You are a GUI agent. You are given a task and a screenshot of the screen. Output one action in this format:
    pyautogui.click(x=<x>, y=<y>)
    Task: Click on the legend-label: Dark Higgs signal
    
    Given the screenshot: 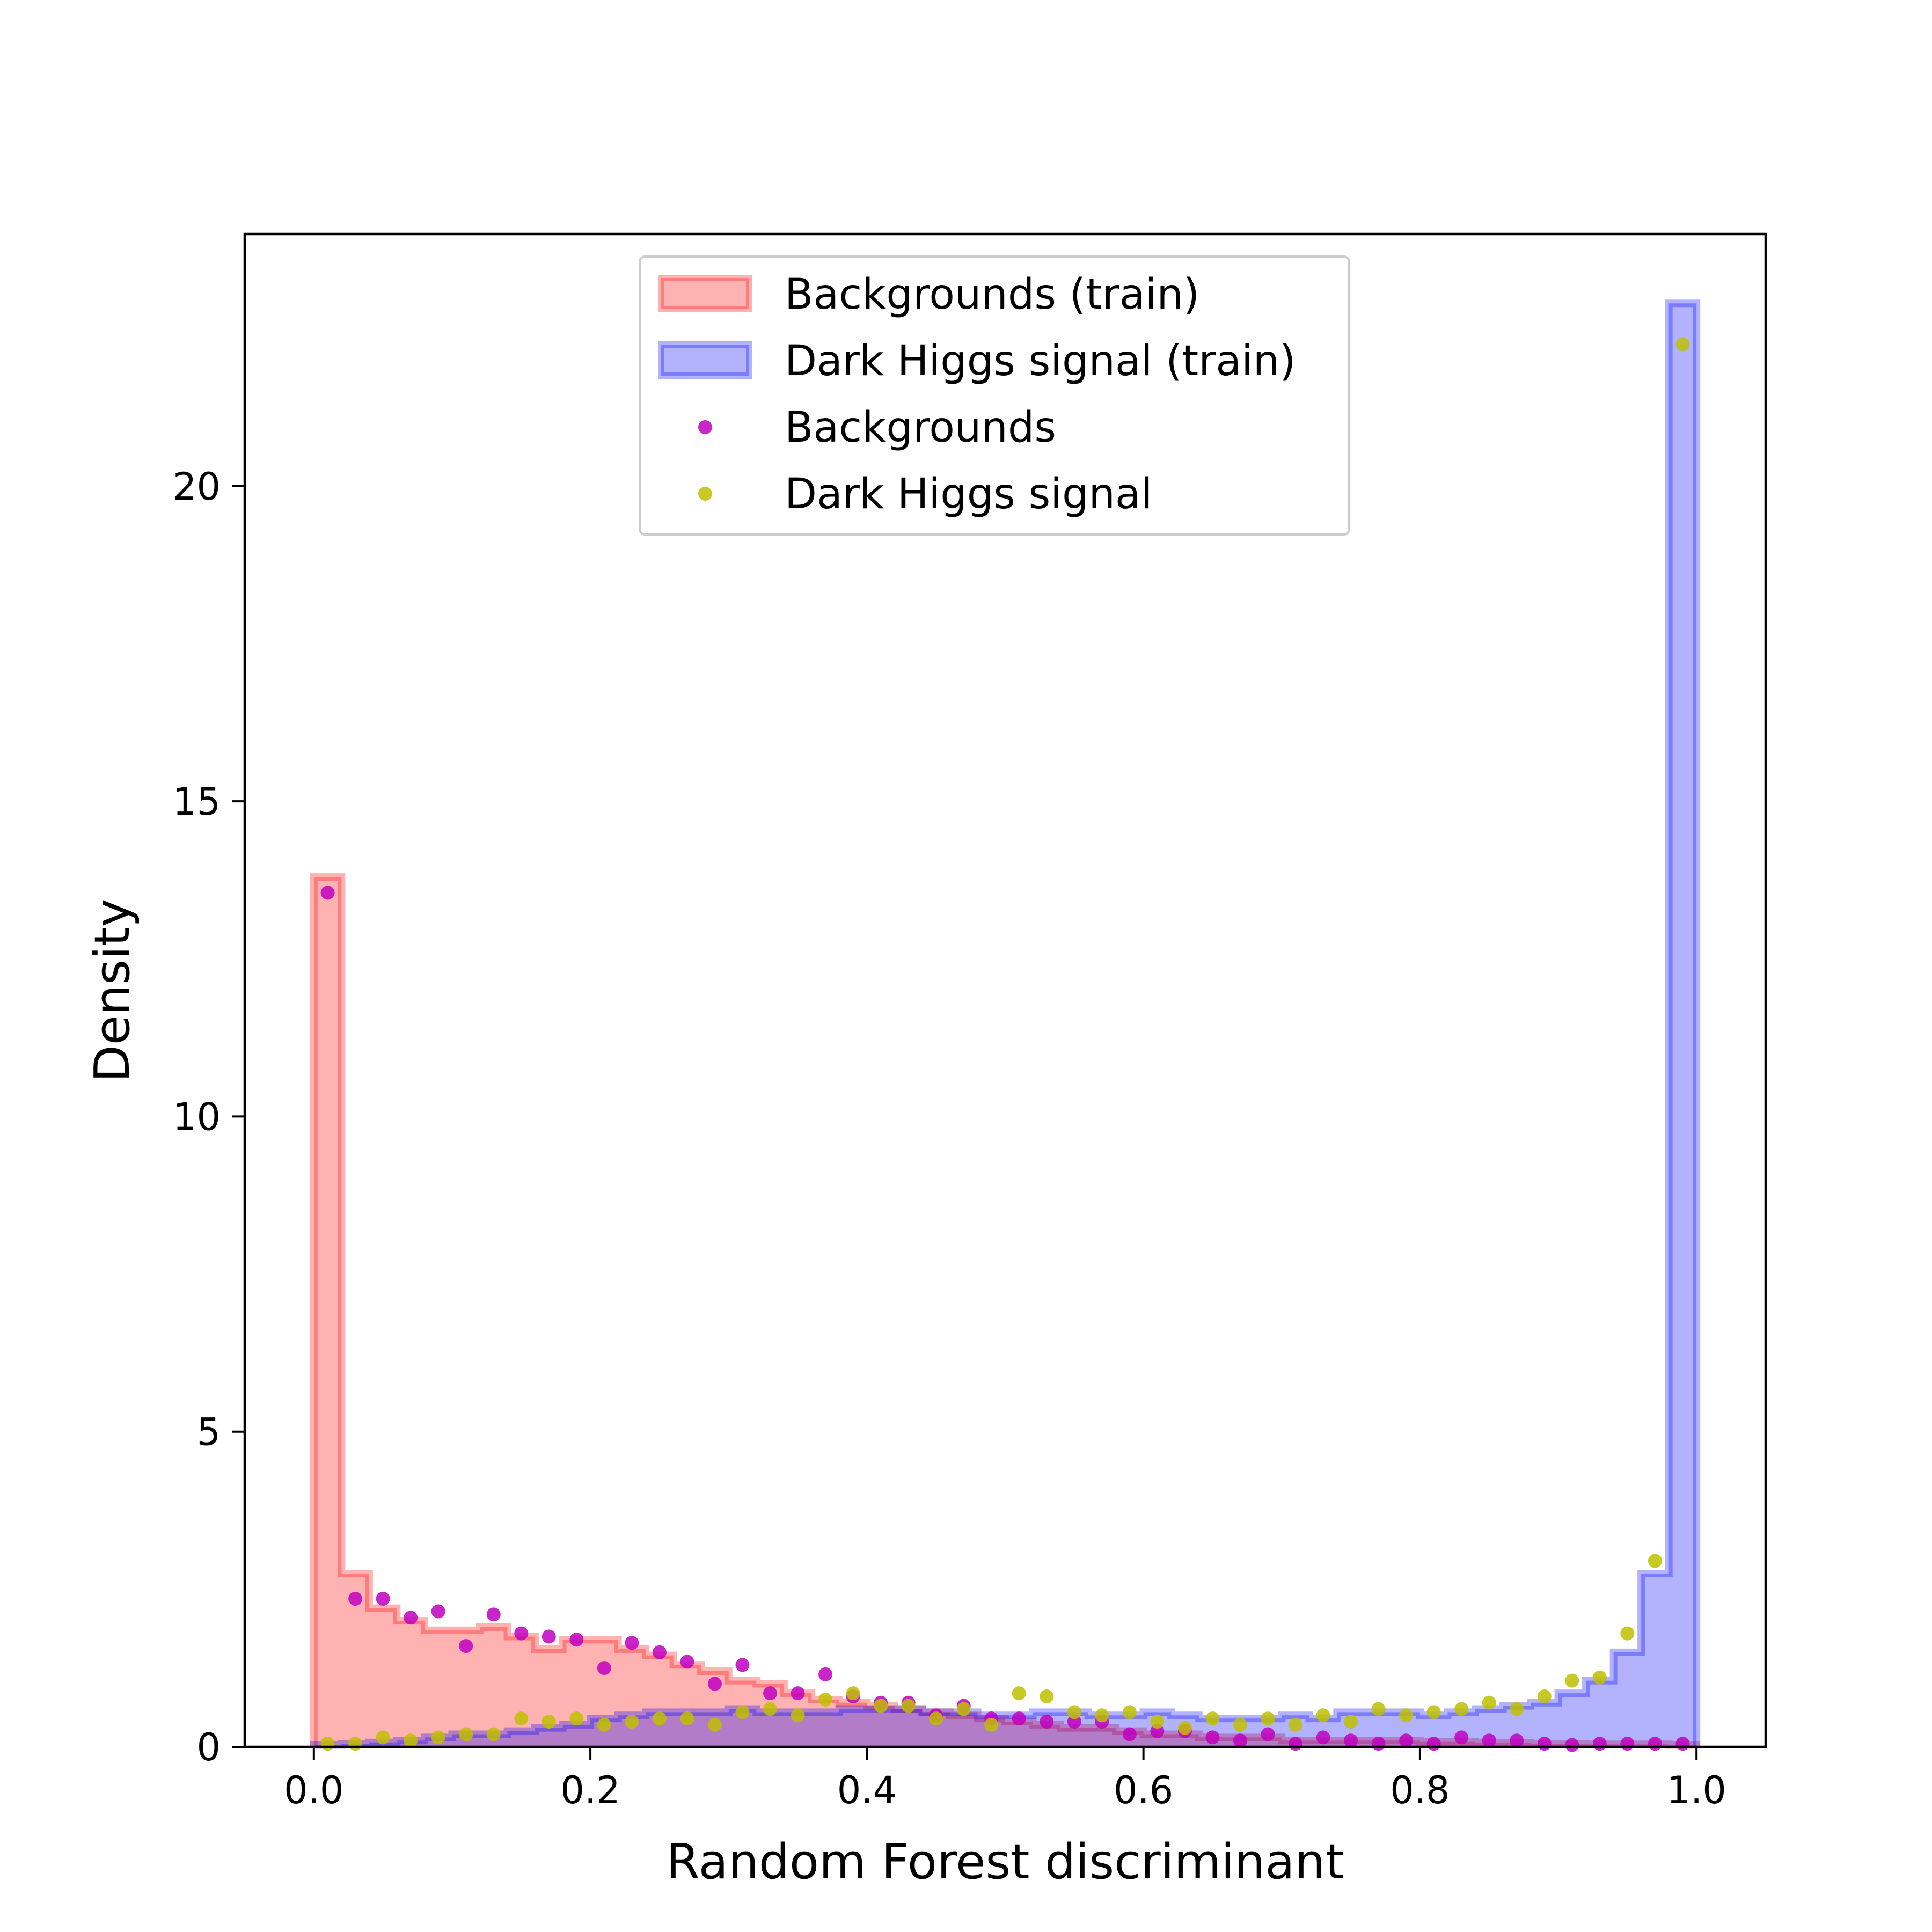 What is the action you would take?
    pyautogui.click(x=968, y=494)
    